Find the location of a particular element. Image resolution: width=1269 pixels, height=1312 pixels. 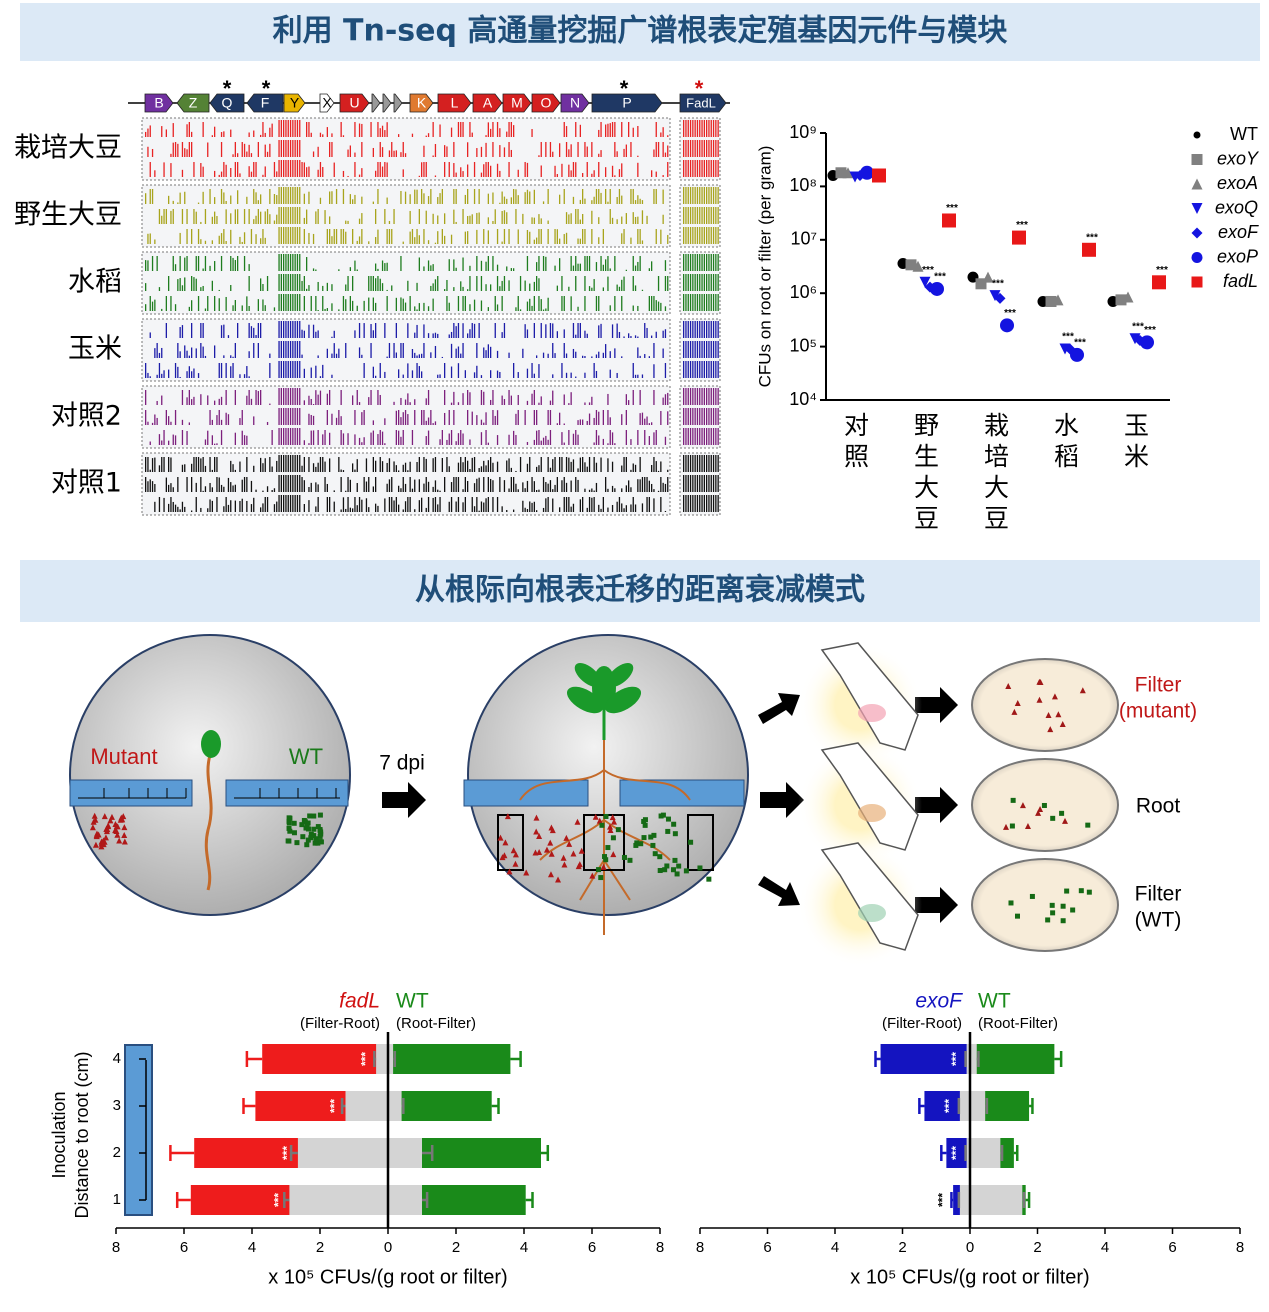

label: Filter is located at coordinates (1158, 894).